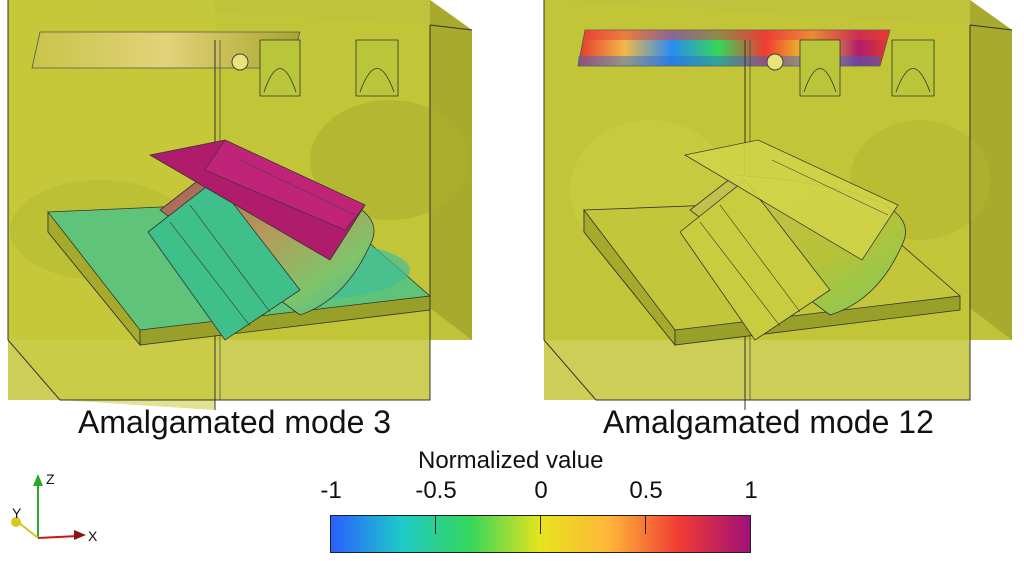 The height and width of the screenshot is (561, 1024). Describe the element at coordinates (224, 260) in the screenshot. I see `green-plate` at that location.